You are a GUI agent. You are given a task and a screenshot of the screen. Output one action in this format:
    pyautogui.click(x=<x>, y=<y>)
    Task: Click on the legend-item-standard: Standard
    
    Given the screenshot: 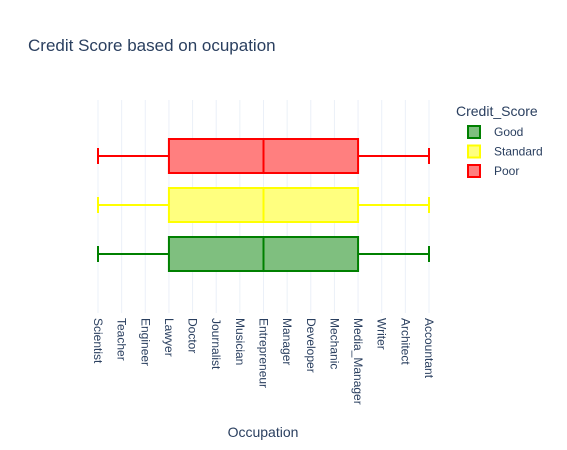 What is the action you would take?
    pyautogui.click(x=505, y=151)
    